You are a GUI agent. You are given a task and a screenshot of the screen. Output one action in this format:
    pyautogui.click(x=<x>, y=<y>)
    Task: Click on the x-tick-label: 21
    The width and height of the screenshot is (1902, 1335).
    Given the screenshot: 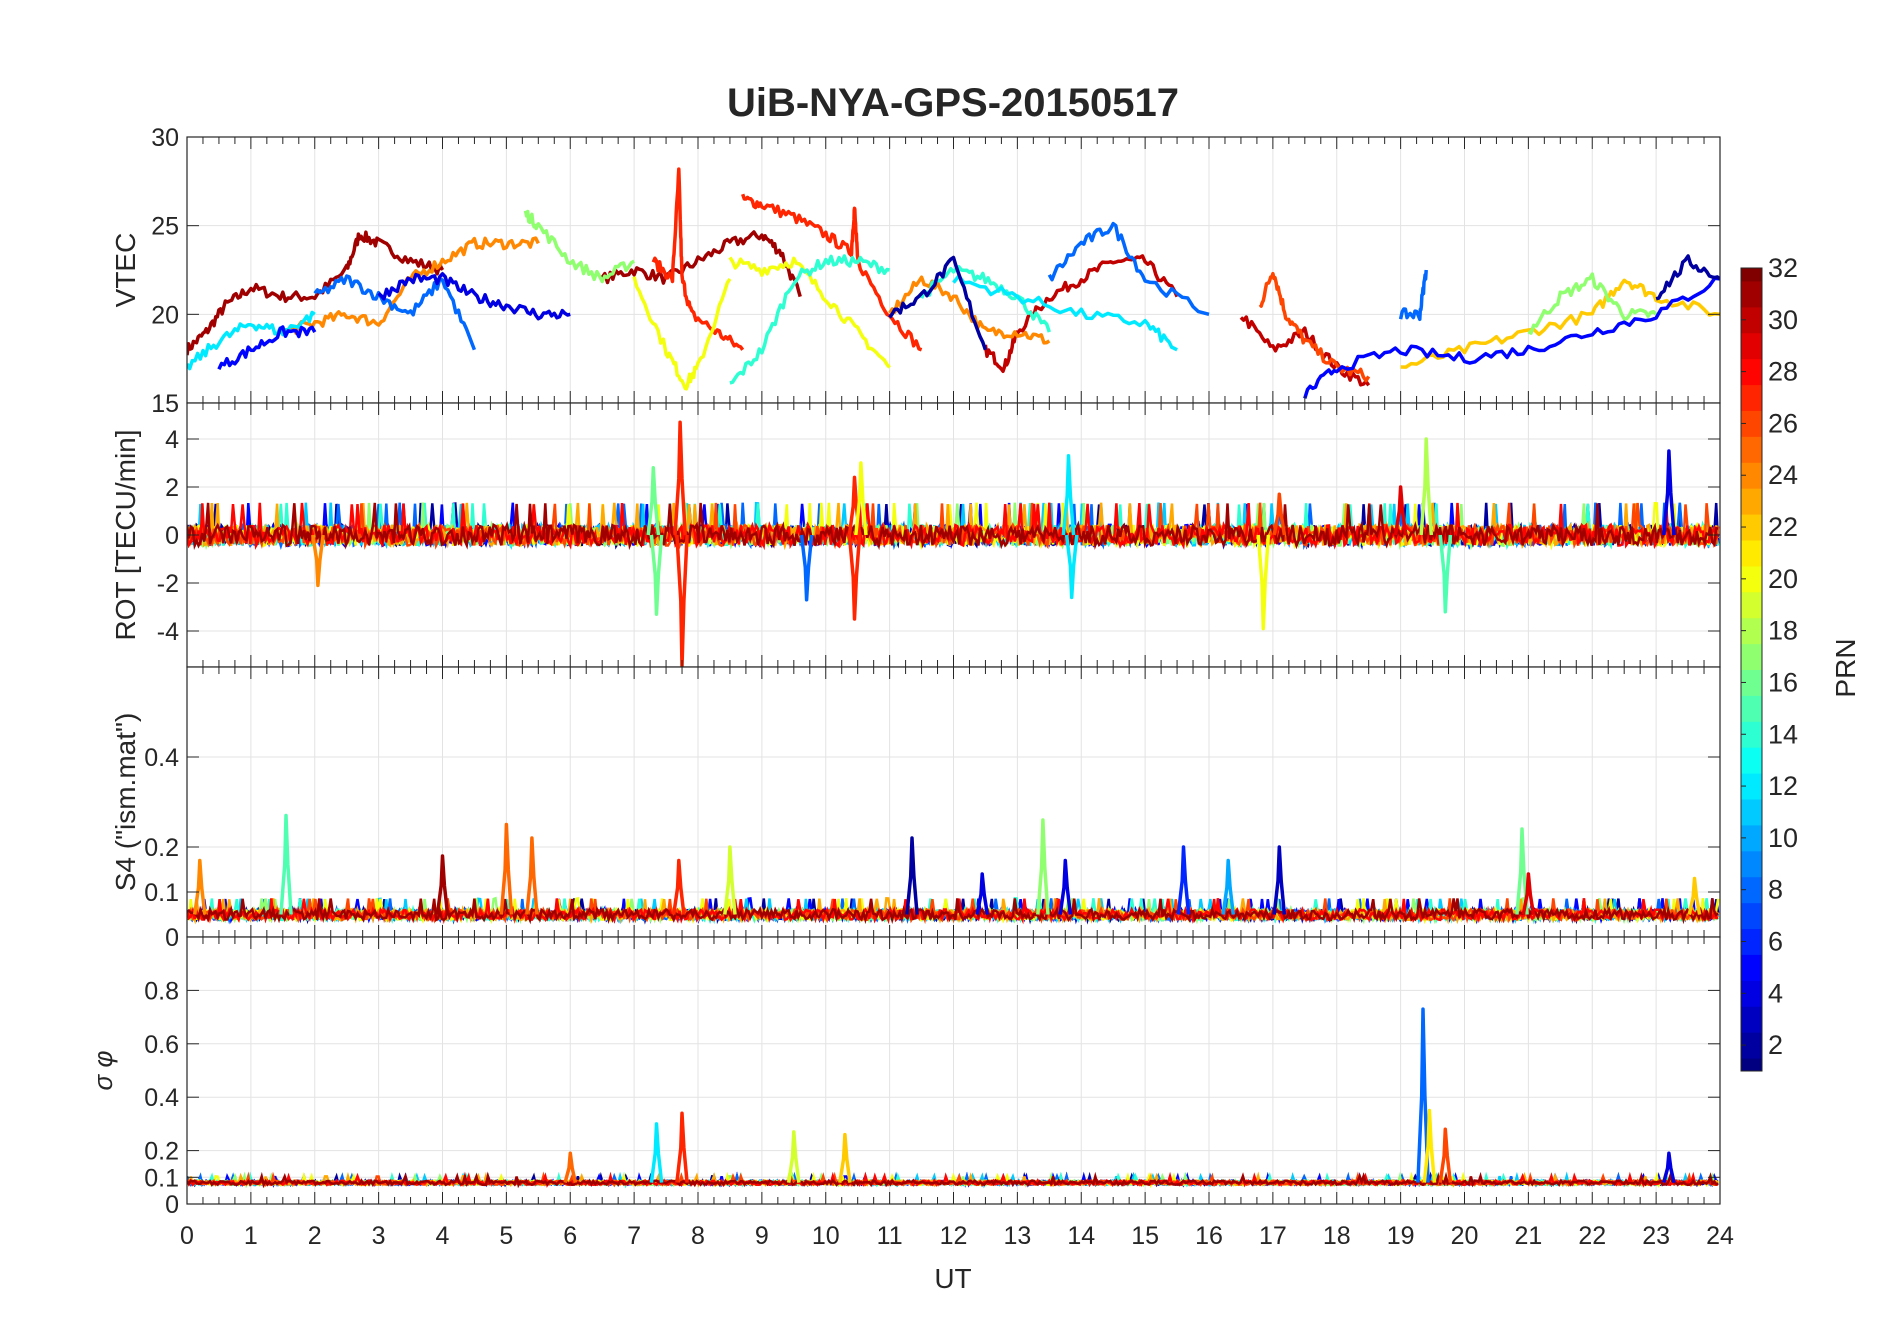 What is the action you would take?
    pyautogui.click(x=1528, y=1236)
    